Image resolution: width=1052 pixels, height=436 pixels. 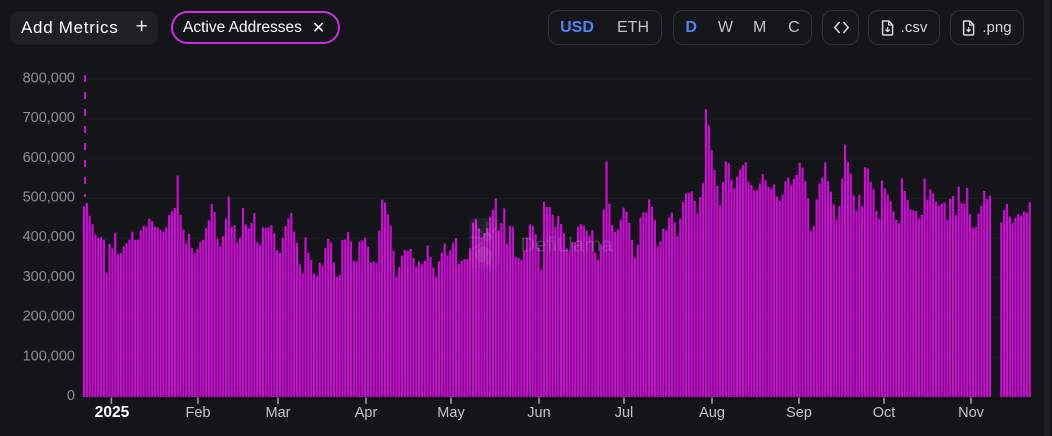 I want to click on svg-text: 500,000, so click(x=49, y=198).